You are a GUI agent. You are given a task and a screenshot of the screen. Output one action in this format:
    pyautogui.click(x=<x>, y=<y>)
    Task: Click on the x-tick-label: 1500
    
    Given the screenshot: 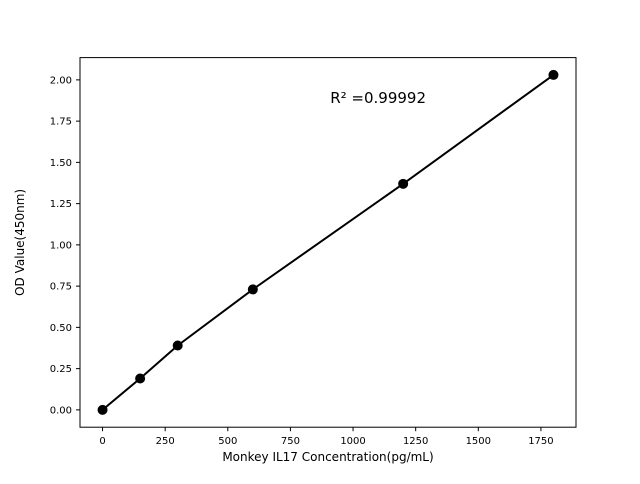 What is the action you would take?
    pyautogui.click(x=478, y=441)
    